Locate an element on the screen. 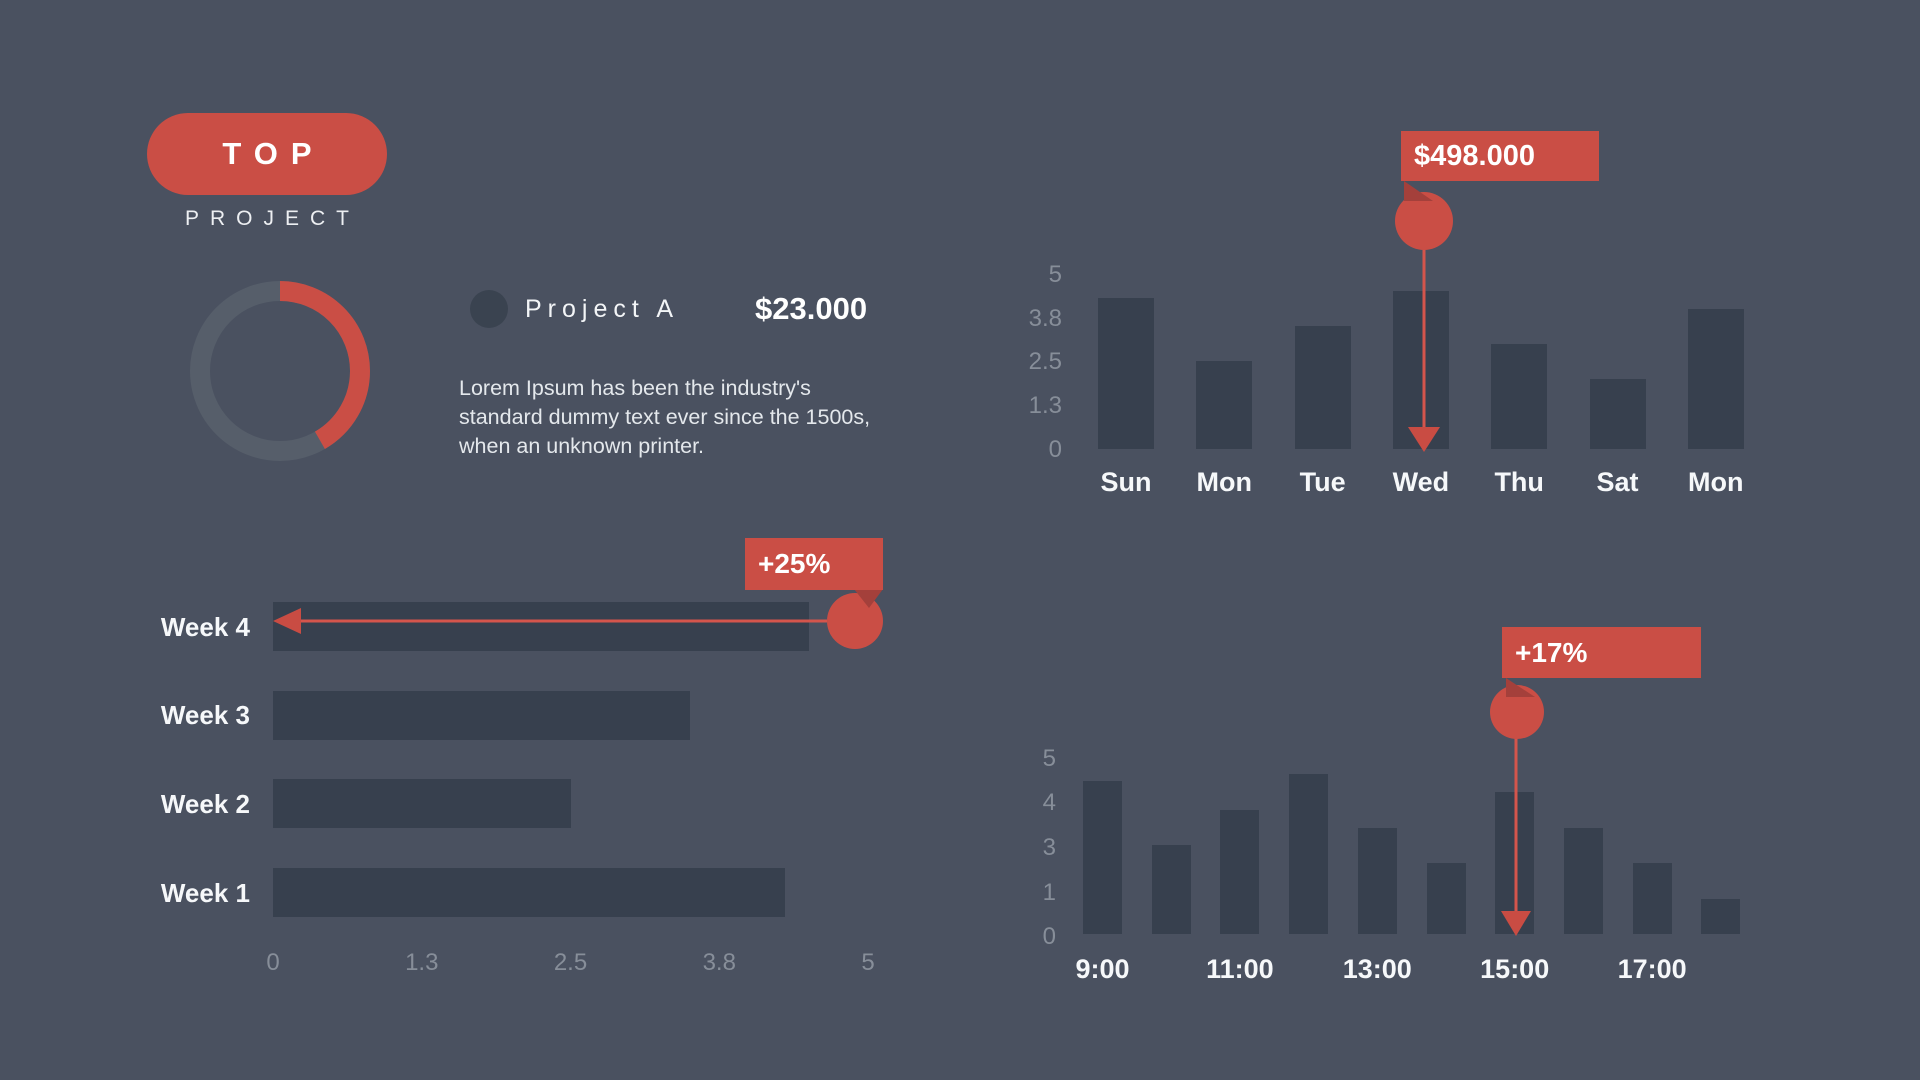 Image resolution: width=1920 pixels, height=1080 pixels. donut-chart is located at coordinates (280, 371).